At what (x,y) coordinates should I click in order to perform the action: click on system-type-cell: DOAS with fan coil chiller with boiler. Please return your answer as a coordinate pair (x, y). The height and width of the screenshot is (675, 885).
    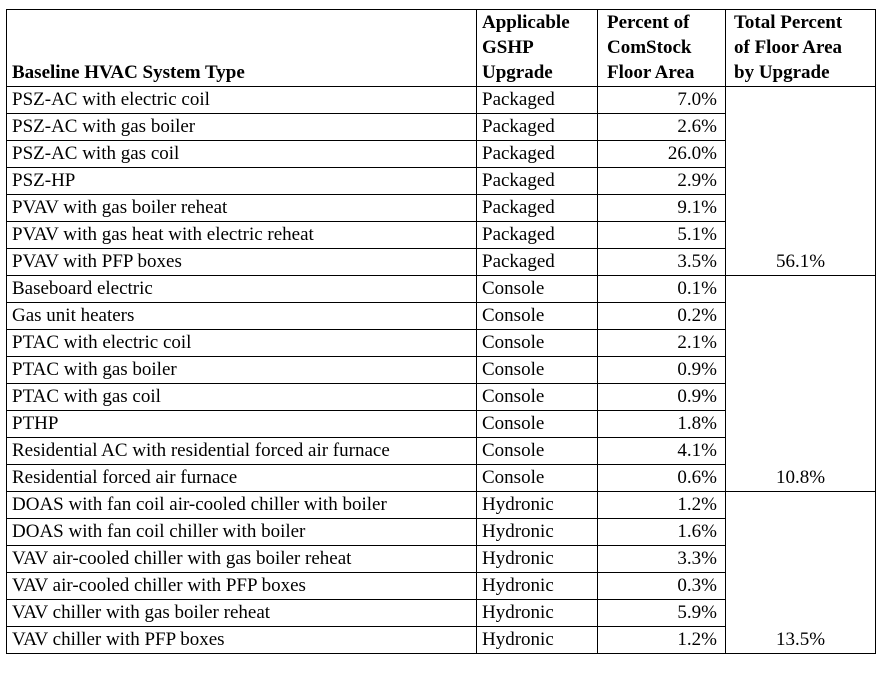
    Looking at the image, I should click on (241, 532).